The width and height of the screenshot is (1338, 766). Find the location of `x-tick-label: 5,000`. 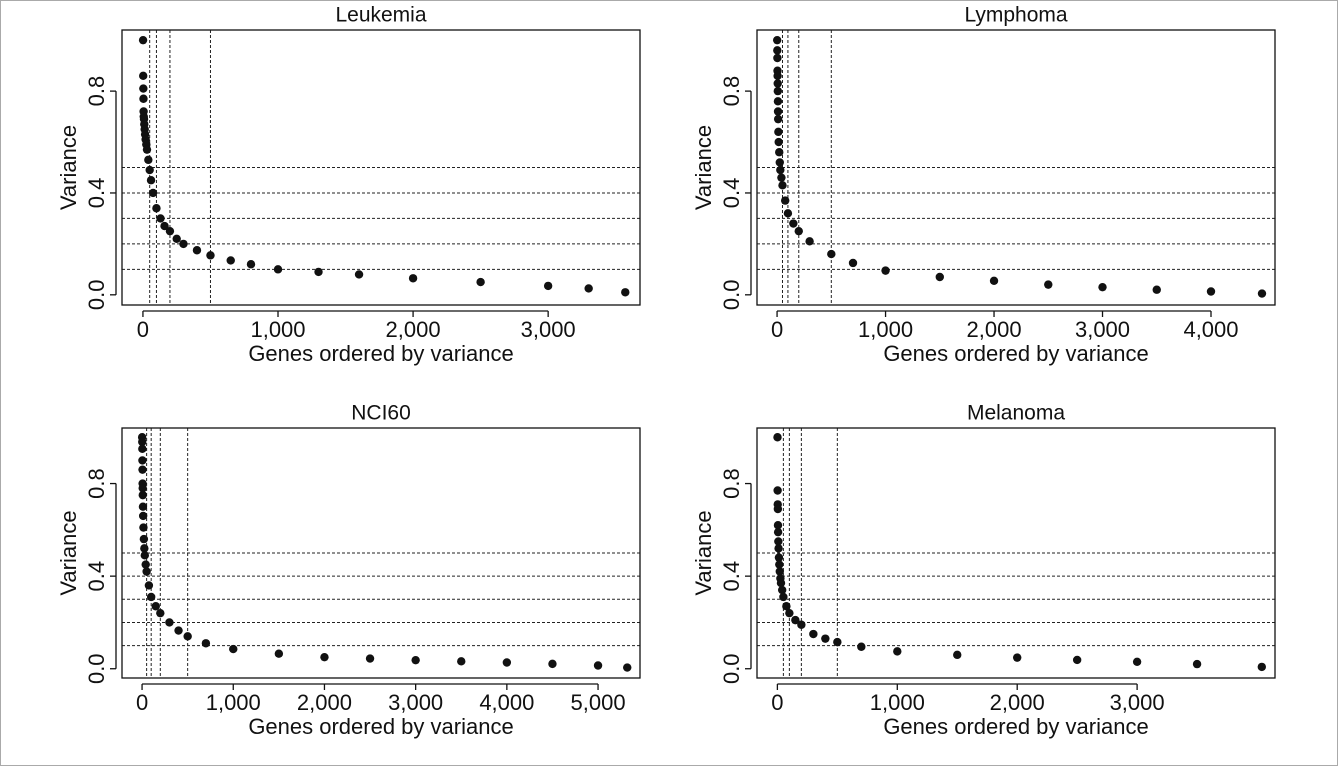

x-tick-label: 5,000 is located at coordinates (598, 702).